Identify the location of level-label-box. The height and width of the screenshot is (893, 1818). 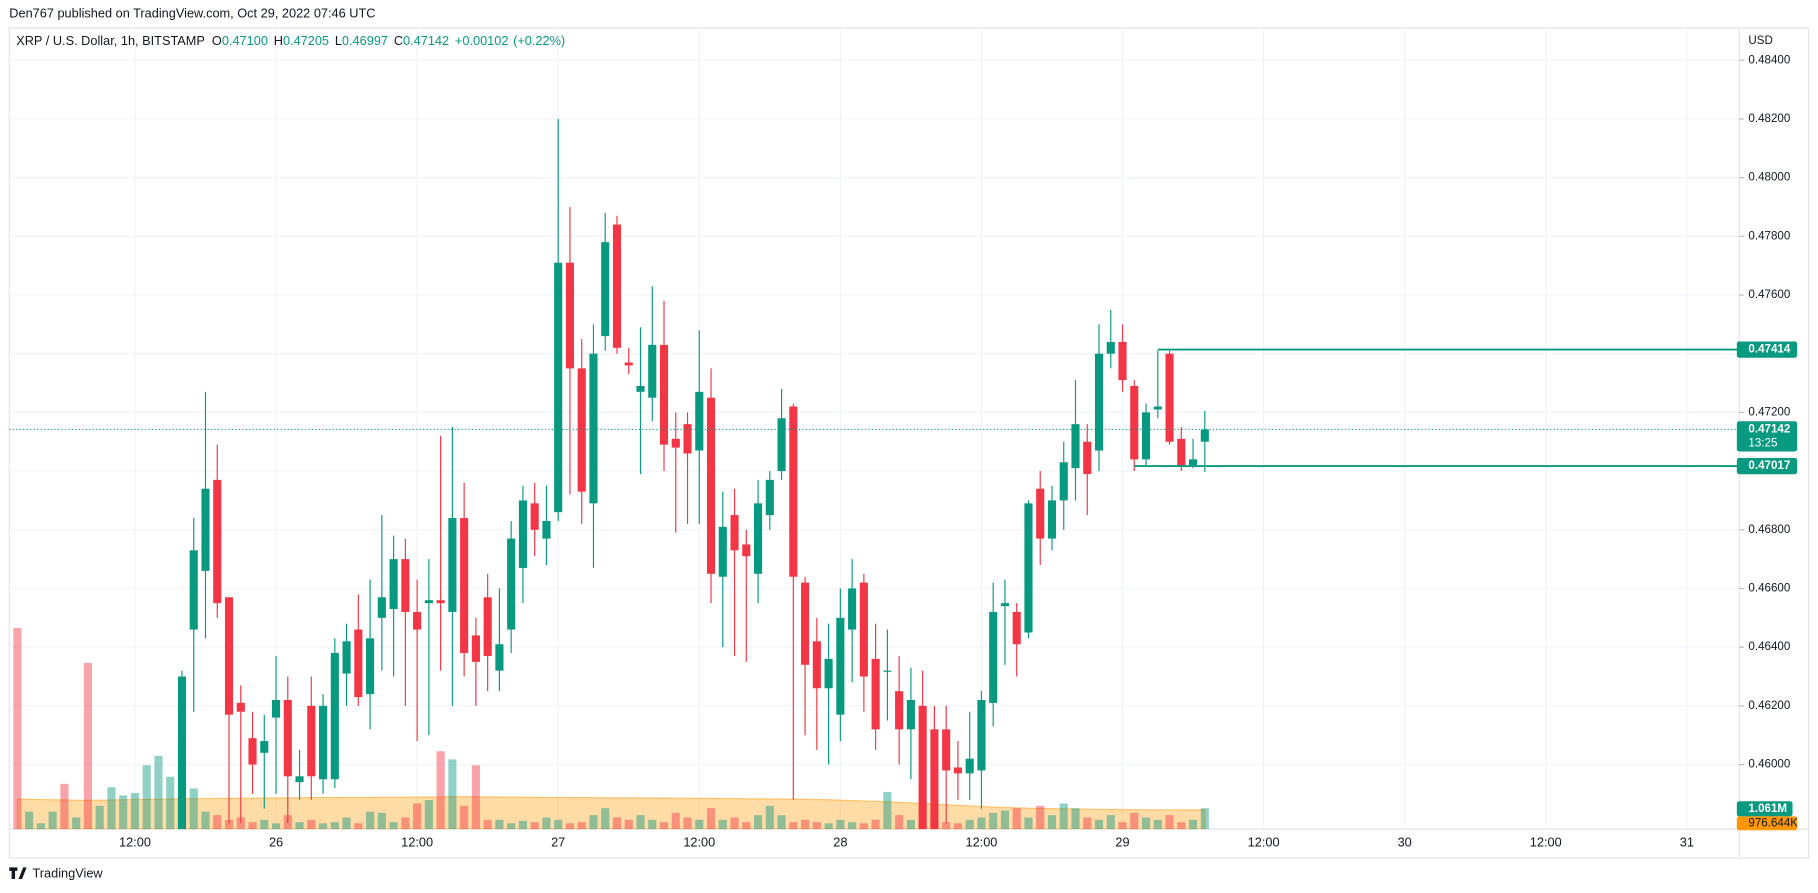
(1767, 349).